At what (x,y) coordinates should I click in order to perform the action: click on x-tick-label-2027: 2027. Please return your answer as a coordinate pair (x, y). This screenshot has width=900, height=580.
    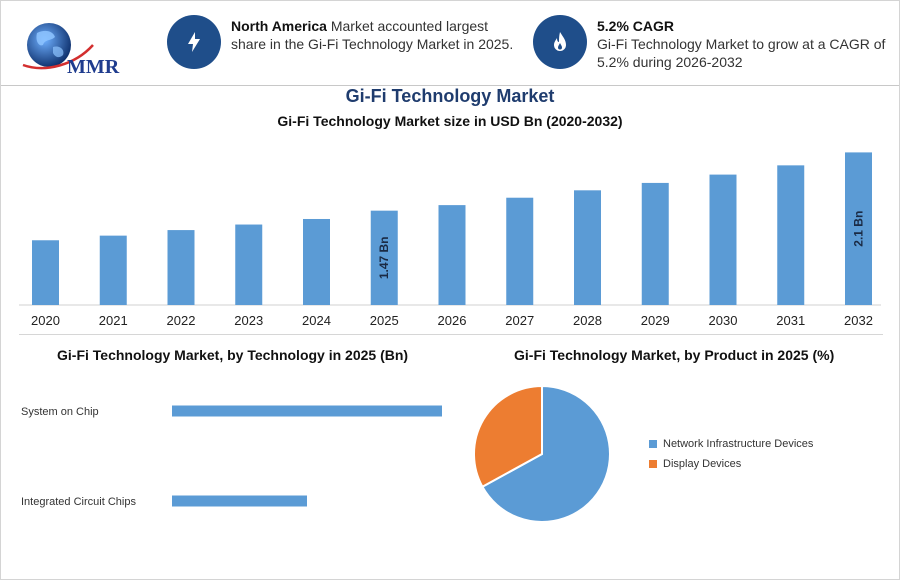
    Looking at the image, I should click on (519, 320).